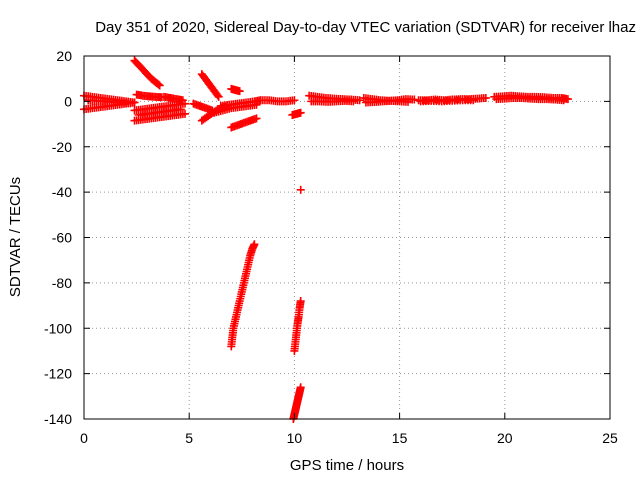  Describe the element at coordinates (58, 419) in the screenshot. I see `y-tick-label: -140` at that location.